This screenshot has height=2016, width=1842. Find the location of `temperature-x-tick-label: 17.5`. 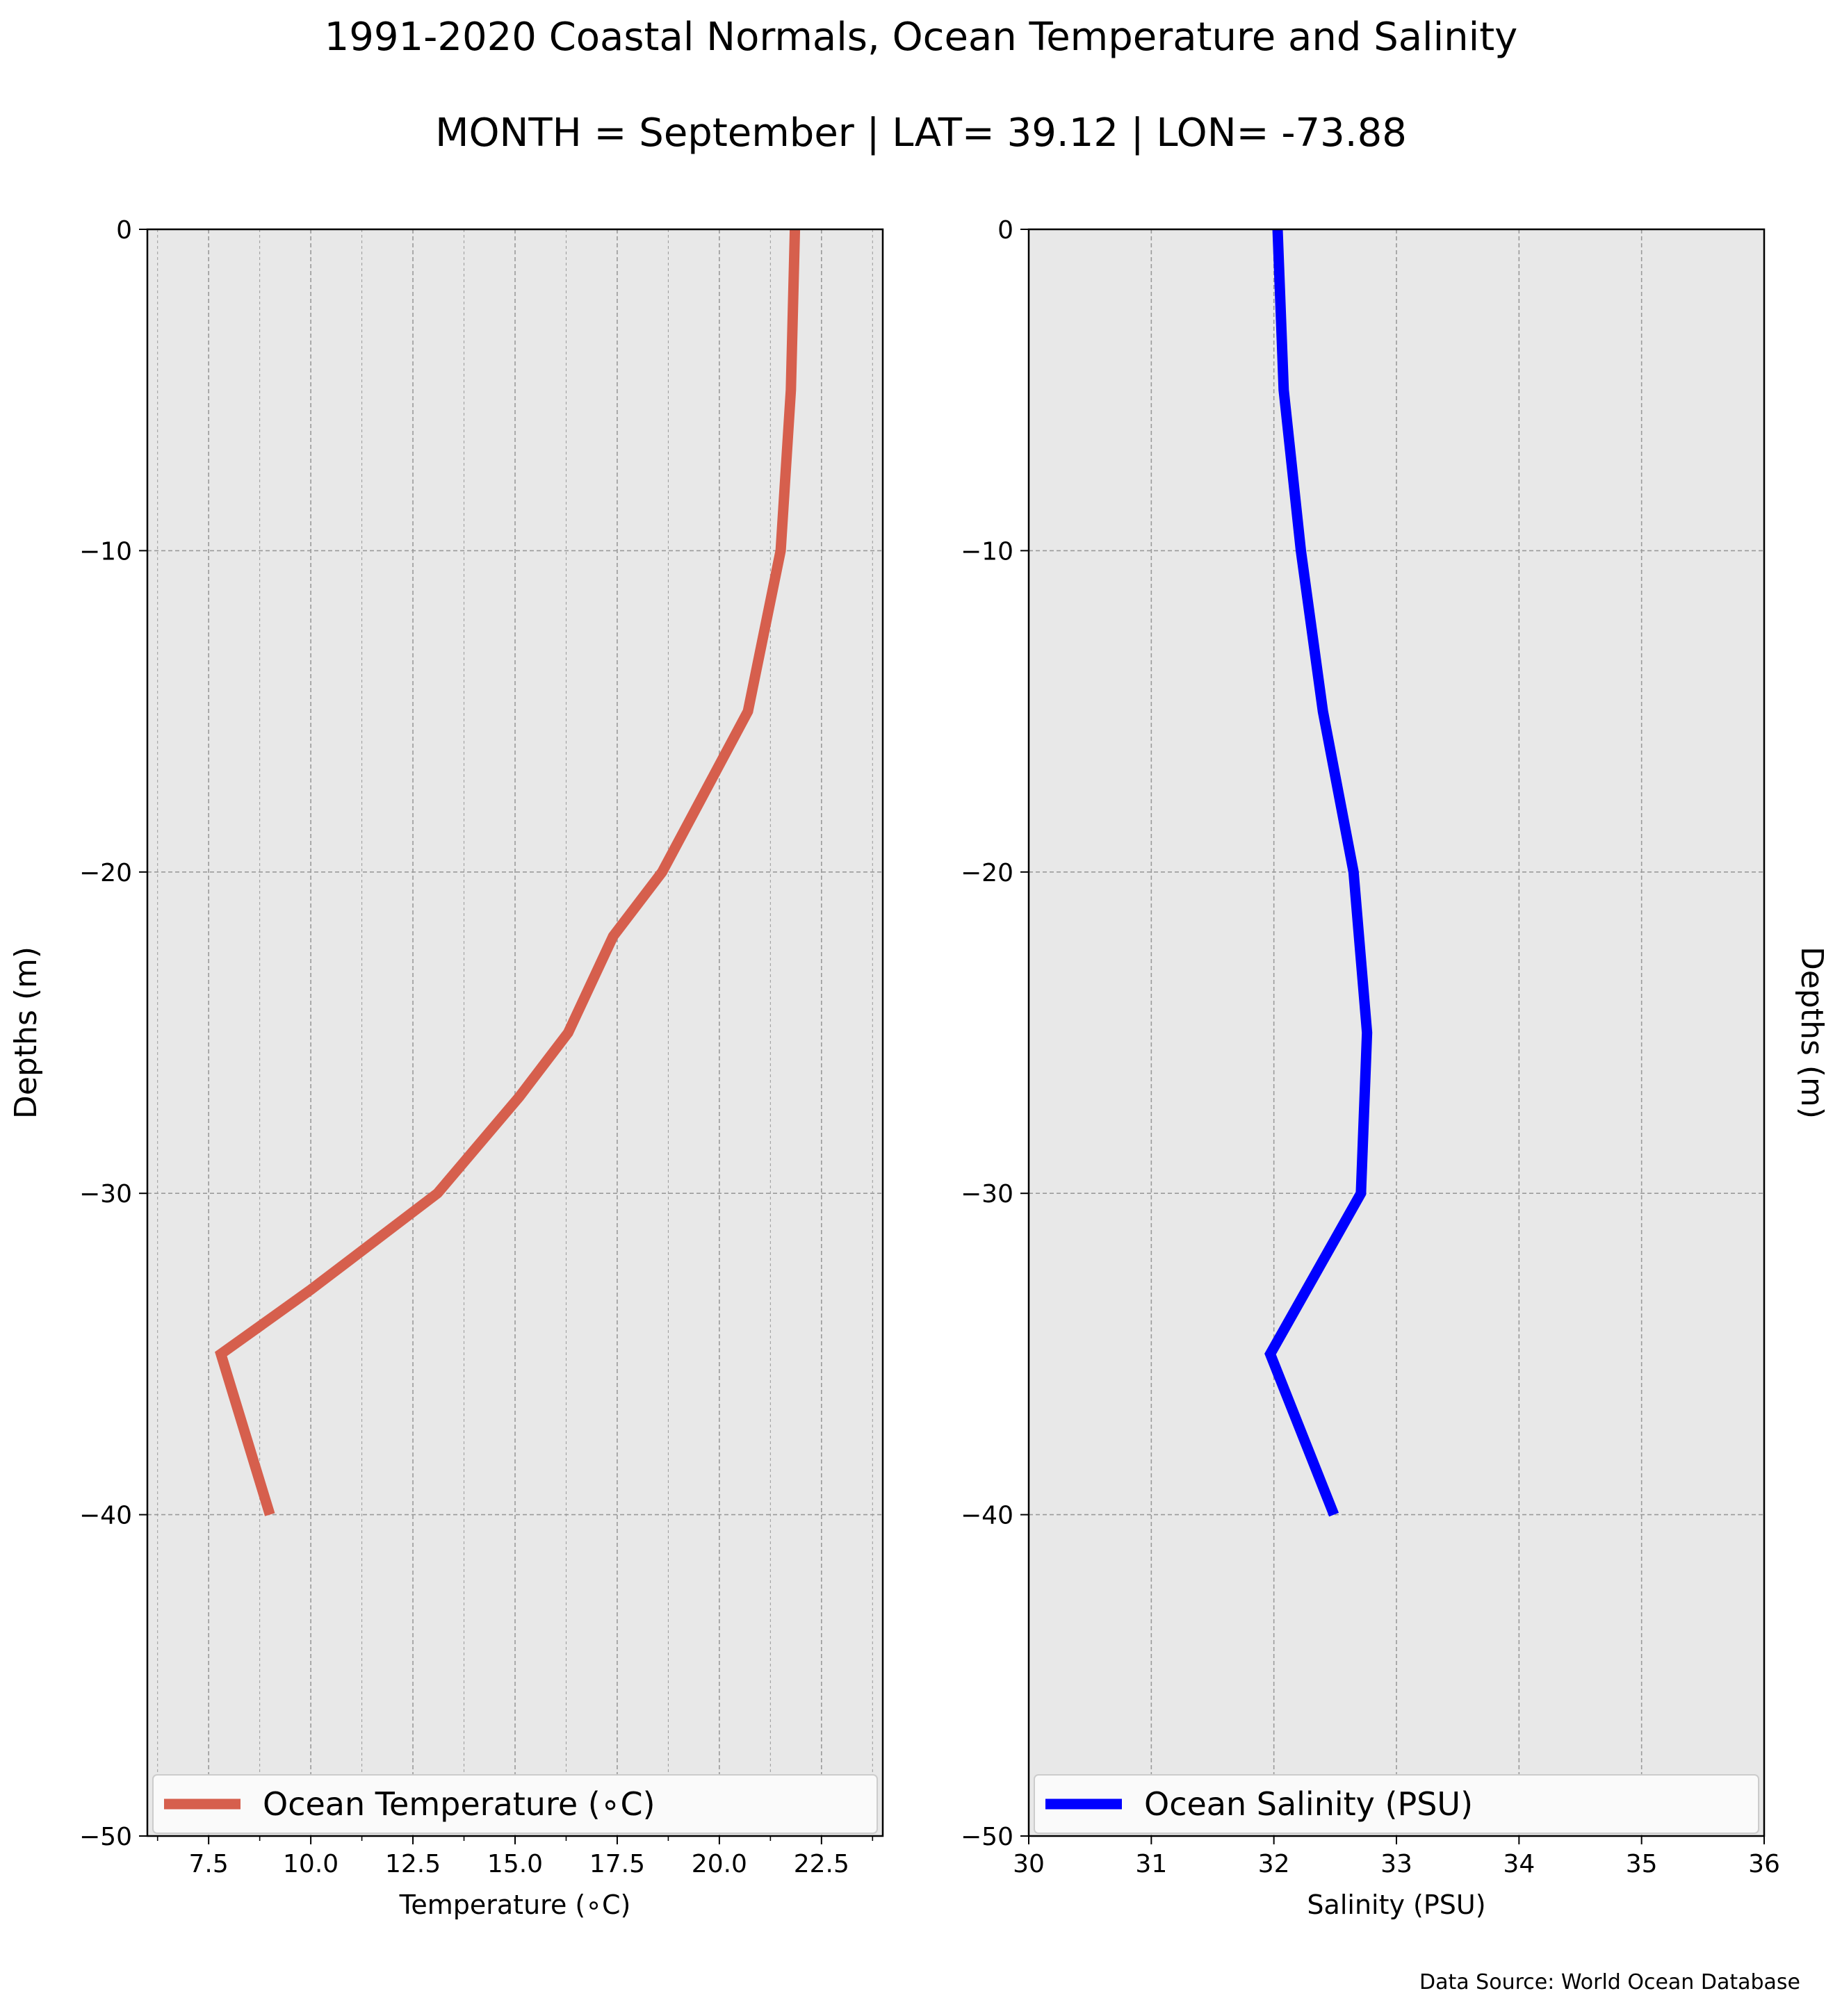

temperature-x-tick-label: 17.5 is located at coordinates (617, 1864).